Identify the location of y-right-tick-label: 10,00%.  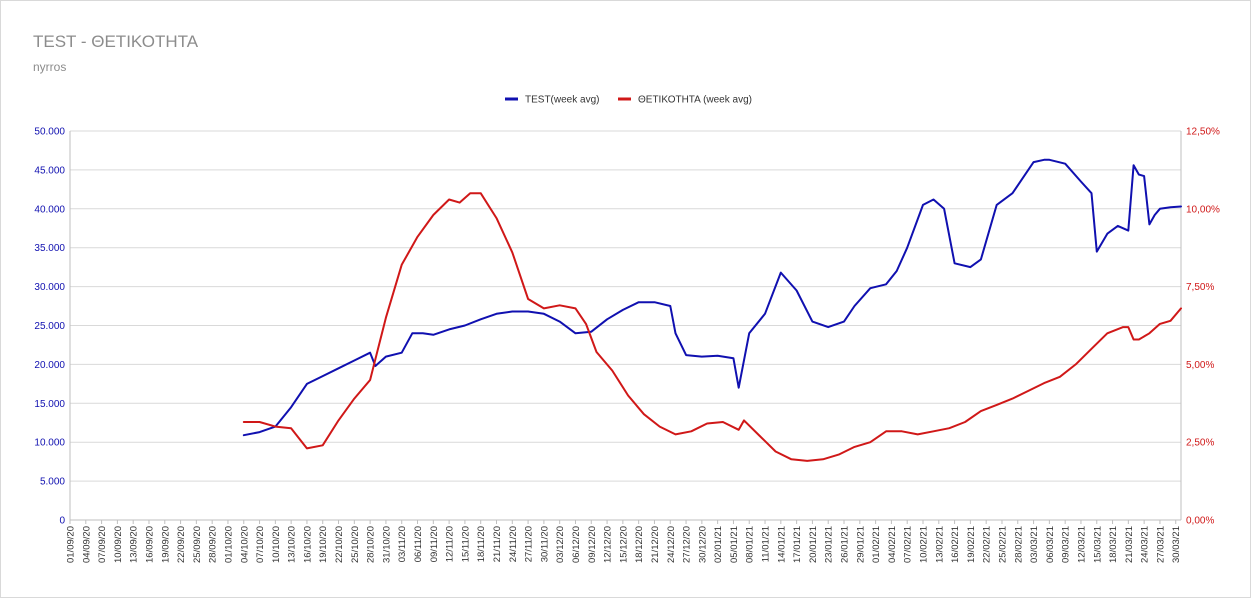
(1203, 209).